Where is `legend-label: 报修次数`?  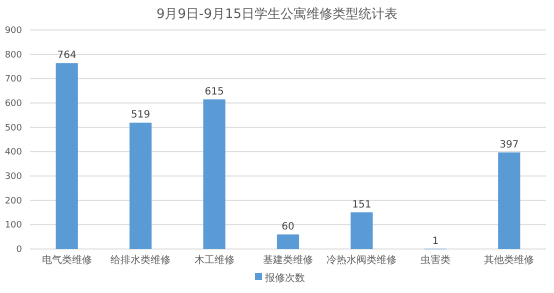 legend-label: 报修次数 is located at coordinates (284, 278).